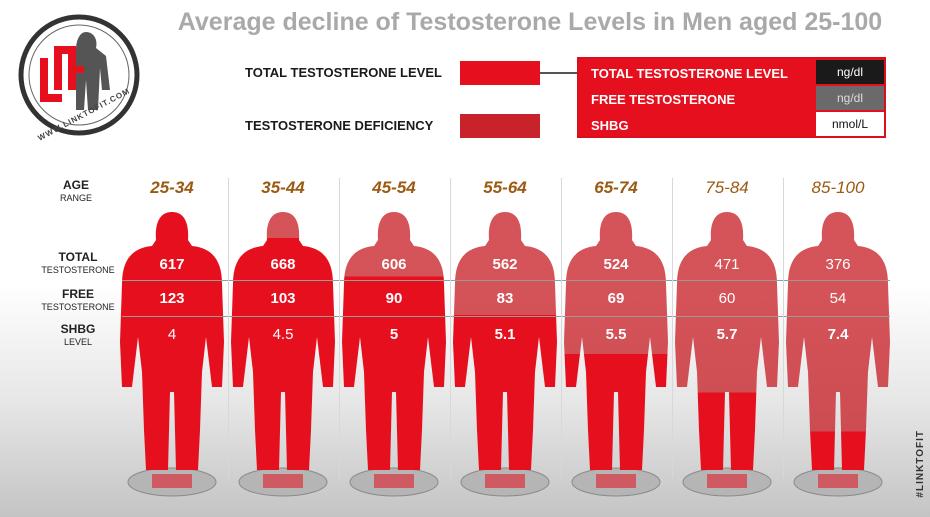 The height and width of the screenshot is (517, 930). I want to click on unit-name: FREE TESTOSTERONE, so click(663, 99).